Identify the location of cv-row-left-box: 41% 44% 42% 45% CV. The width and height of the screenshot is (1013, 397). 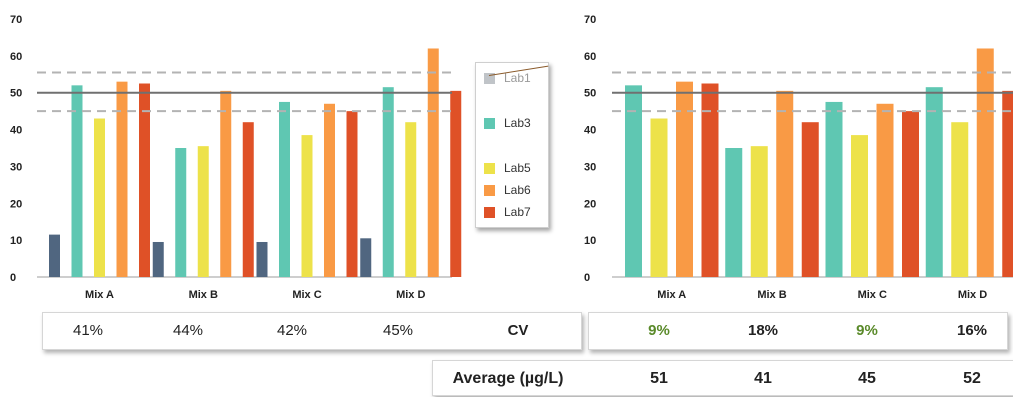
(312, 331).